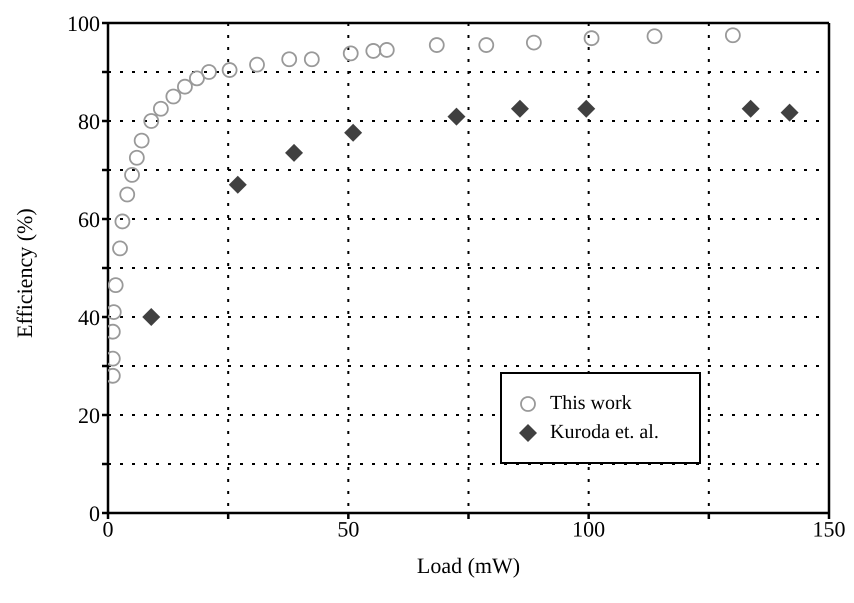 The image size is (854, 603). What do you see at coordinates (94, 513) in the screenshot?
I see `y-tick-label: 0` at bounding box center [94, 513].